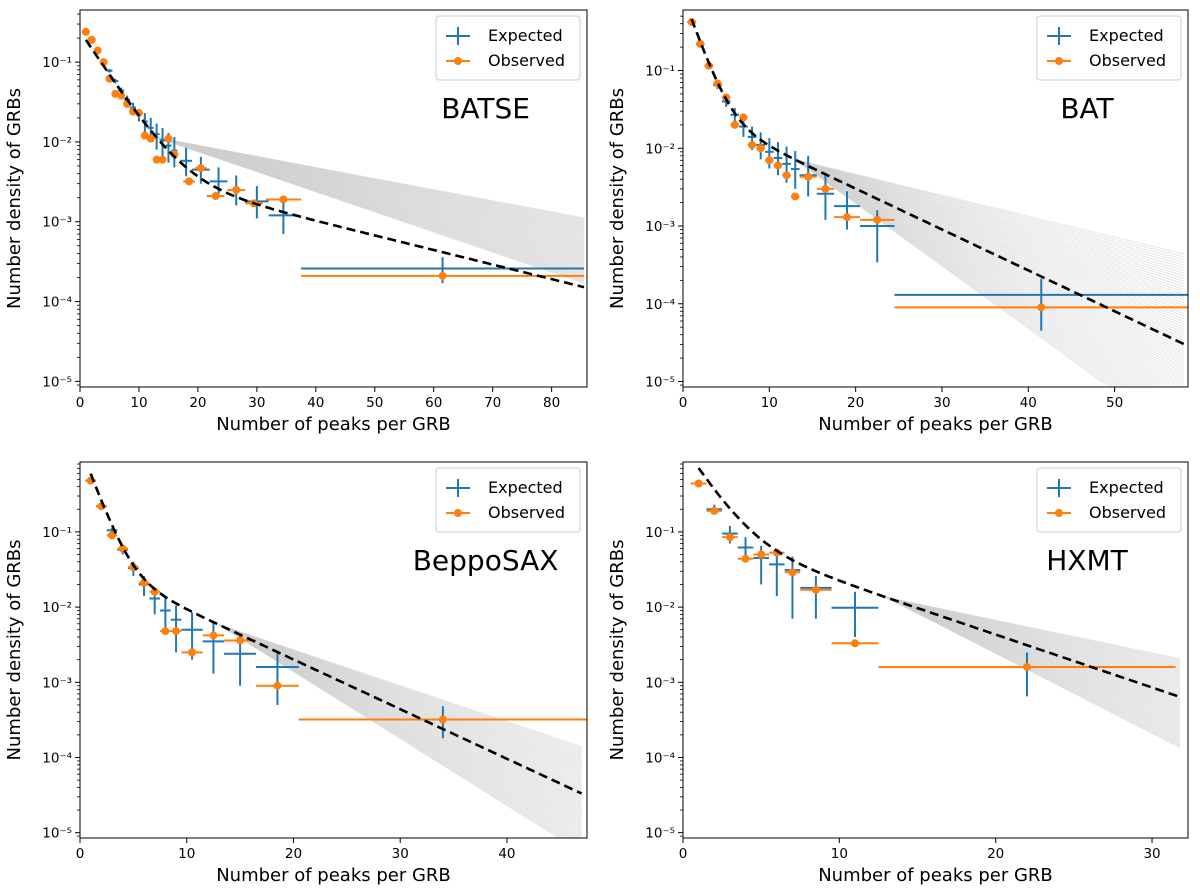 The width and height of the screenshot is (1200, 895). I want to click on panel-title: BeppoSAX, so click(486, 560).